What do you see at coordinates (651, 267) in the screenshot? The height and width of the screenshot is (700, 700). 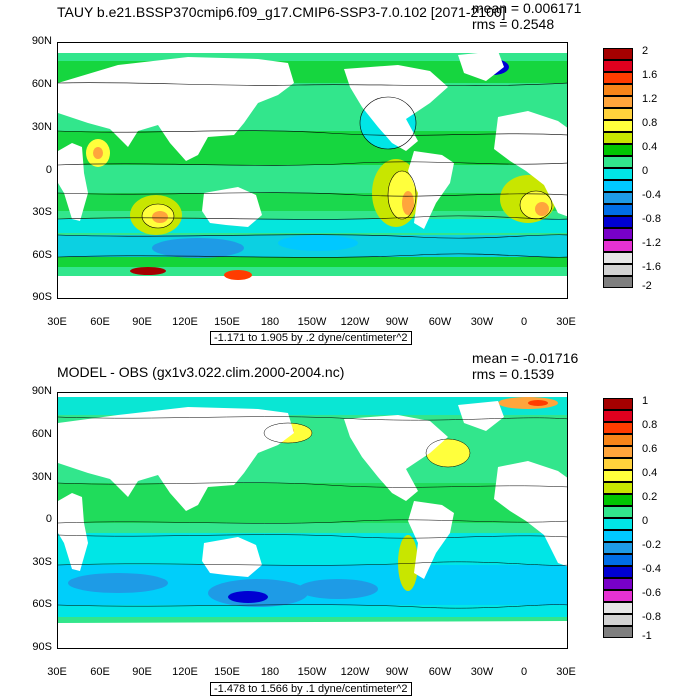 I see `colorbar-label: -1.6` at bounding box center [651, 267].